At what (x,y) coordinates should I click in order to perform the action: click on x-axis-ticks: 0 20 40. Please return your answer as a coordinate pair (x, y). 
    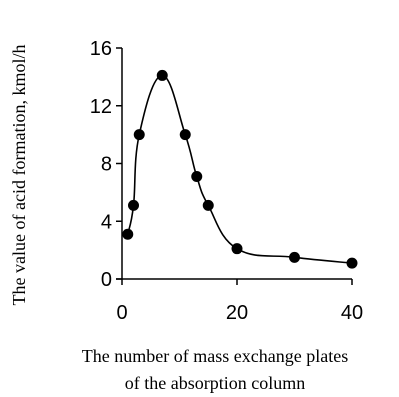
    Looking at the image, I should click on (239, 301).